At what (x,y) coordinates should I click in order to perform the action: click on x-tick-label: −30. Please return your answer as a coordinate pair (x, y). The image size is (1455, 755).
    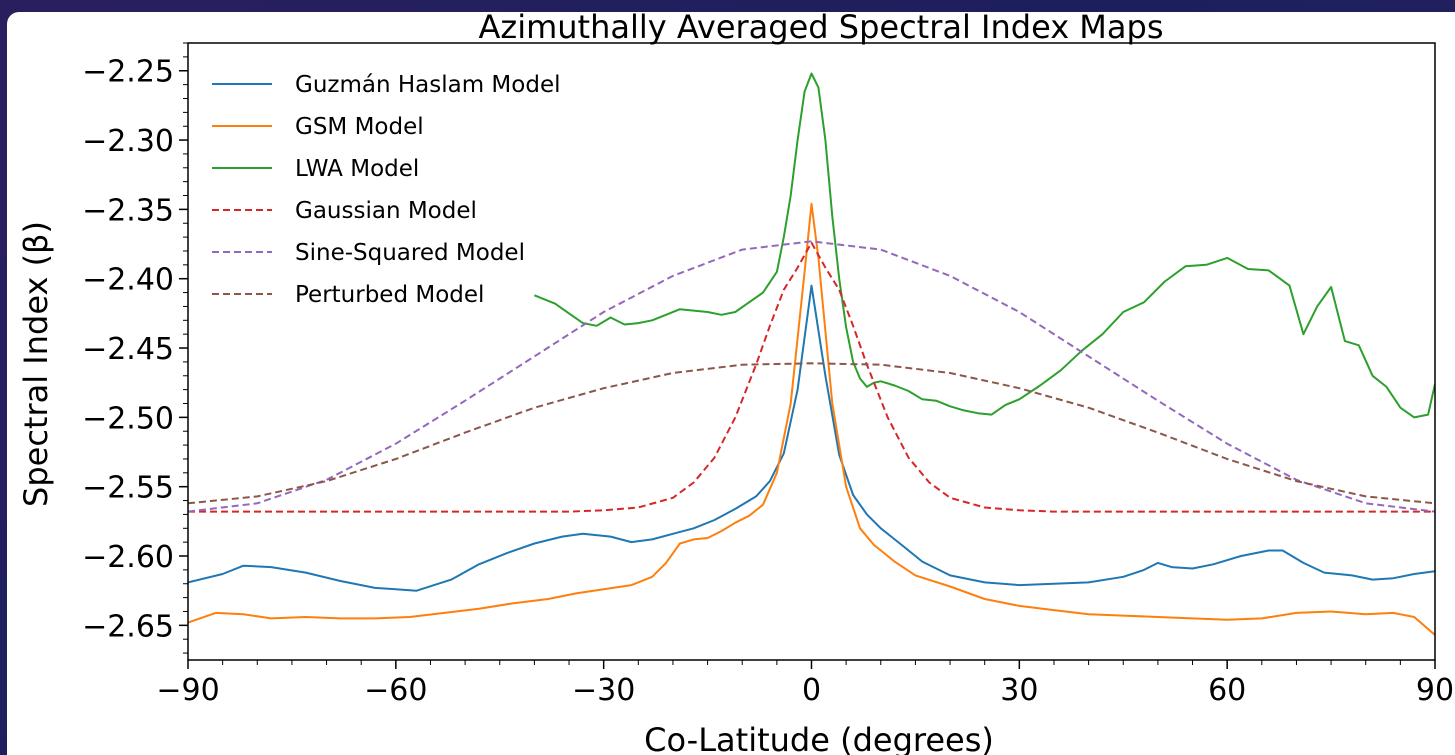
    Looking at the image, I should click on (603, 690).